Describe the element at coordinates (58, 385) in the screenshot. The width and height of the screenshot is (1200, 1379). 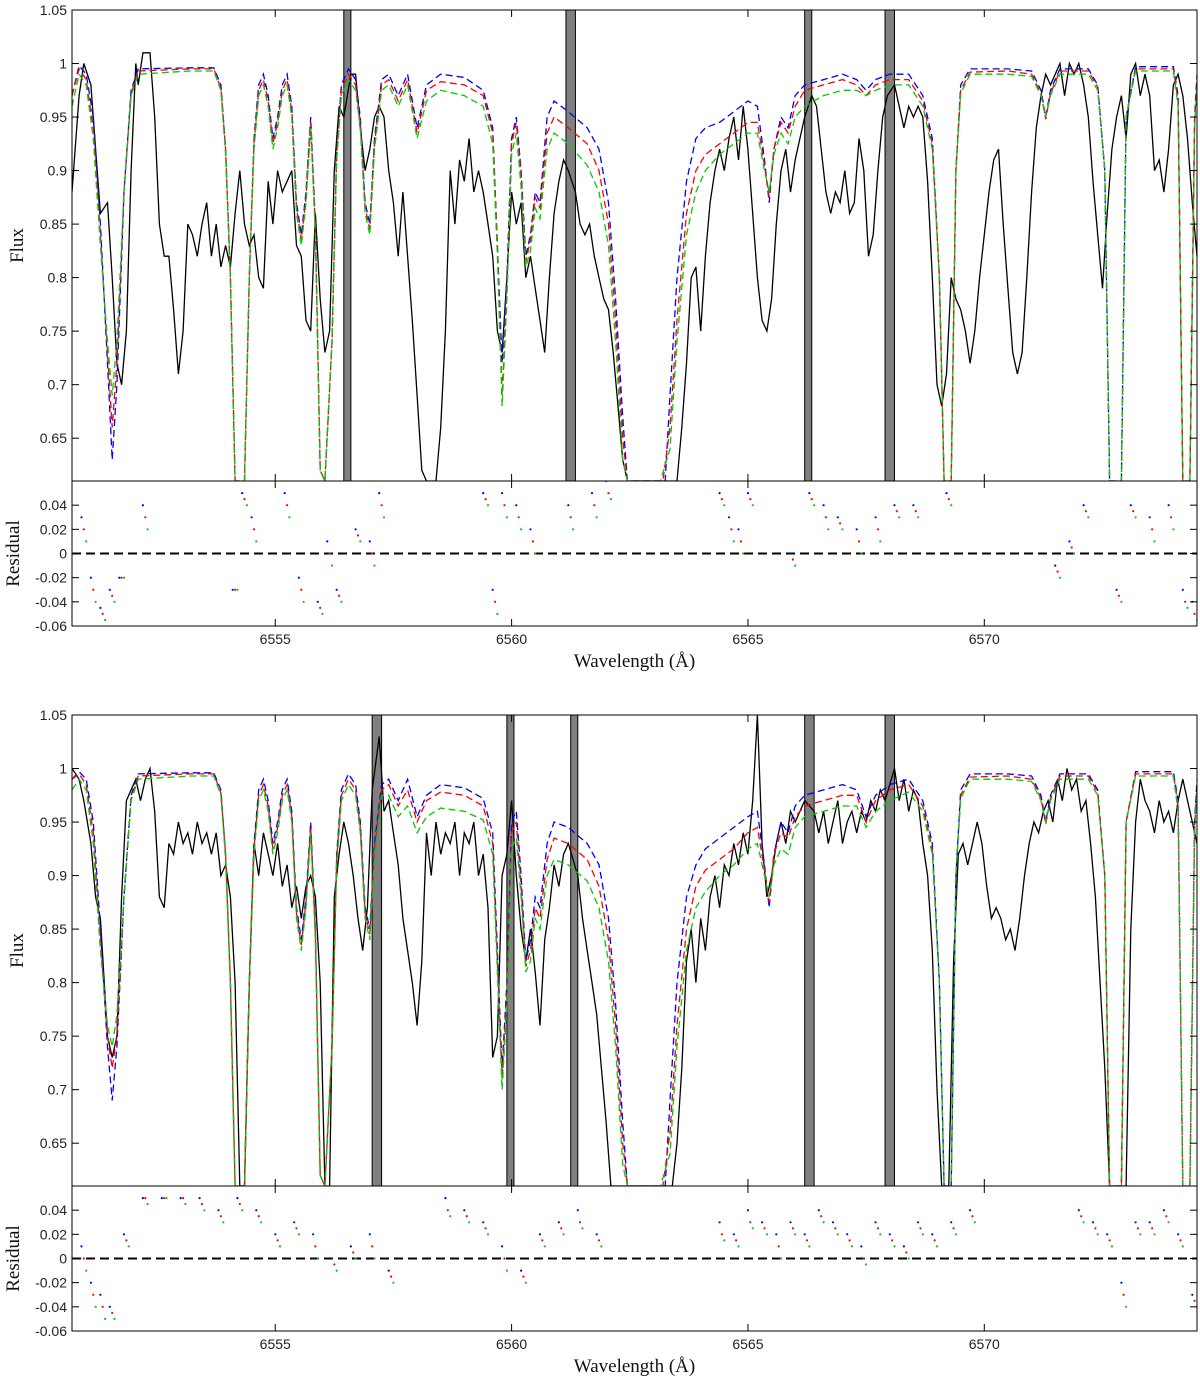
I see `flux-ytick-label: 0.7` at that location.